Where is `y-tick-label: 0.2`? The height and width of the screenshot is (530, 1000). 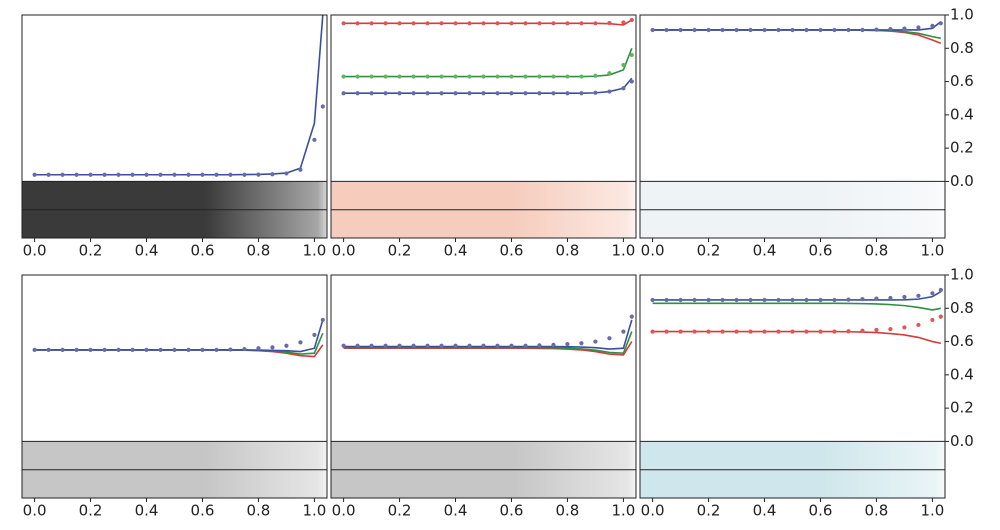
y-tick-label: 0.2 is located at coordinates (962, 408).